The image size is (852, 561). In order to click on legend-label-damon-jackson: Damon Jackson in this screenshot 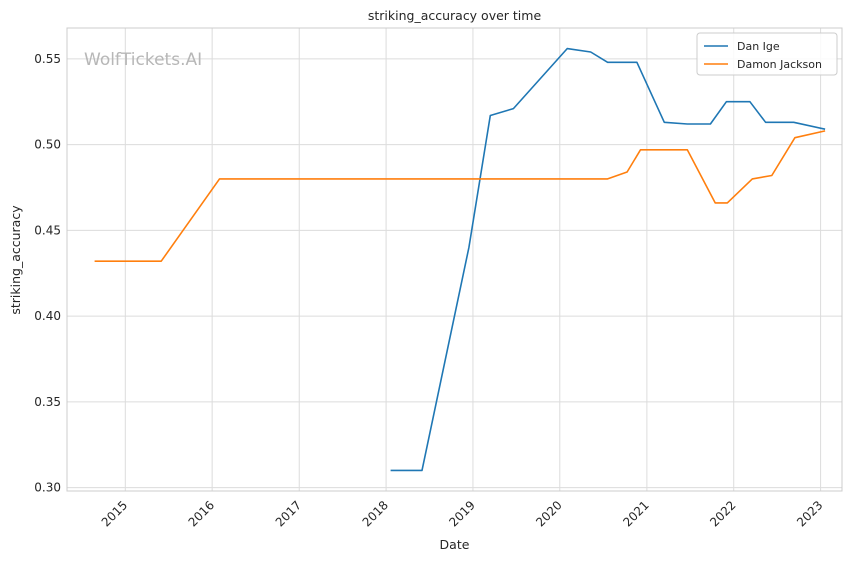, I will do `click(779, 64)`.